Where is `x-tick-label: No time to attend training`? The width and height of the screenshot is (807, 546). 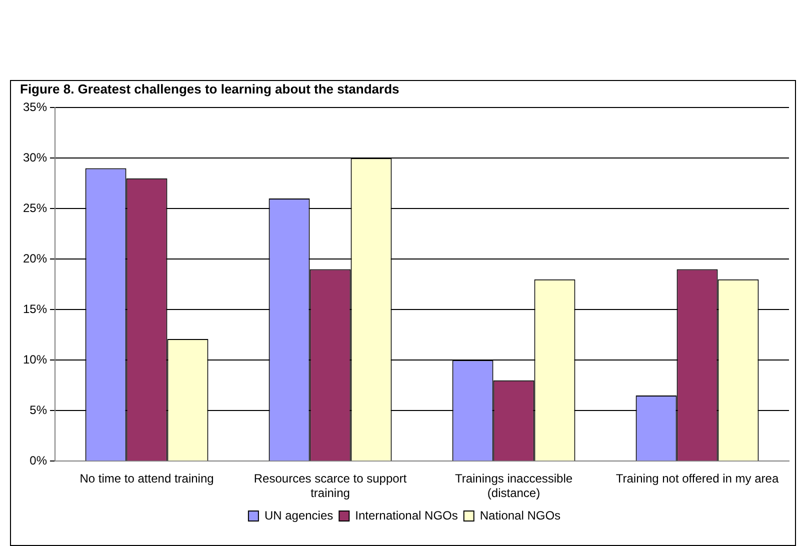 x-tick-label: No time to attend training is located at coordinates (147, 479).